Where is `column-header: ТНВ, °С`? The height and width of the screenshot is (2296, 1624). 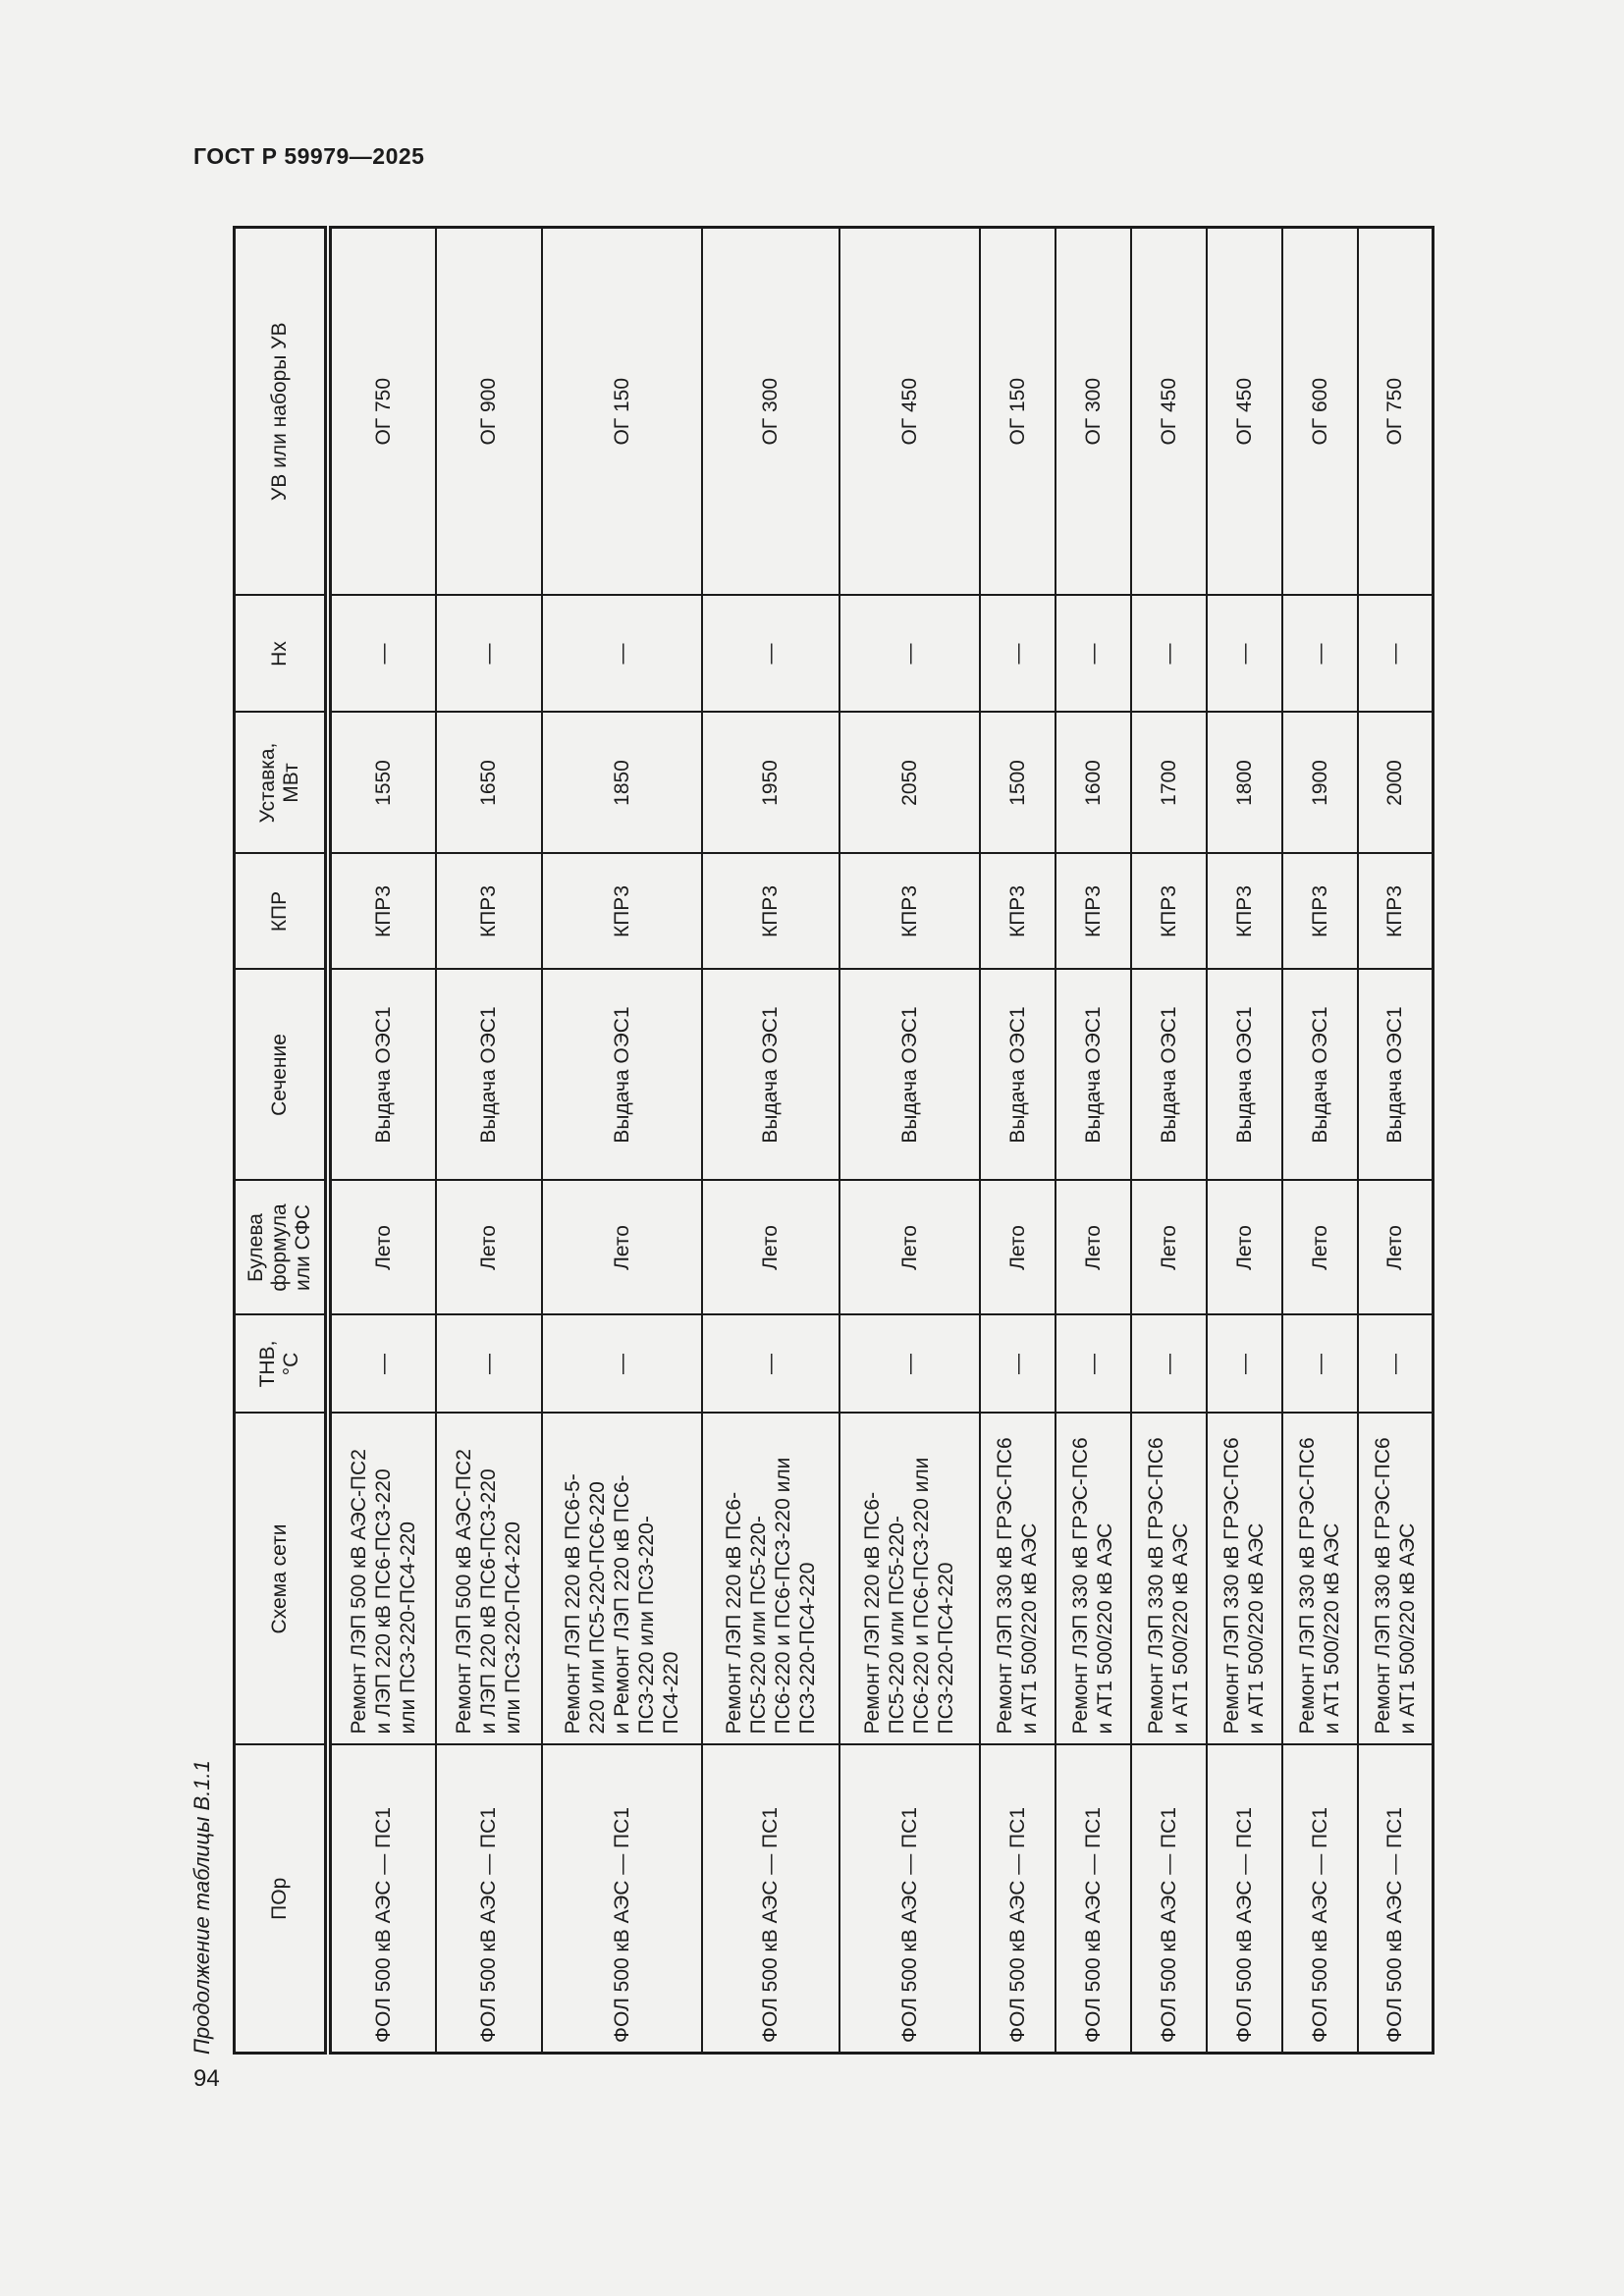
column-header: ТНВ, °С is located at coordinates (281, 1364).